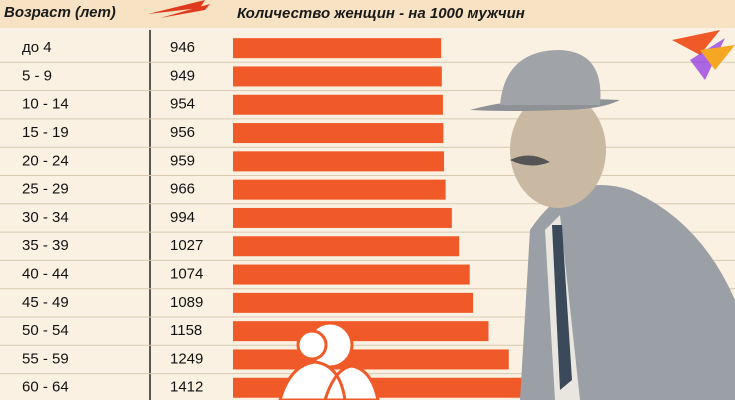  Describe the element at coordinates (37, 47) in the screenshot. I see `category-label: до 4` at that location.